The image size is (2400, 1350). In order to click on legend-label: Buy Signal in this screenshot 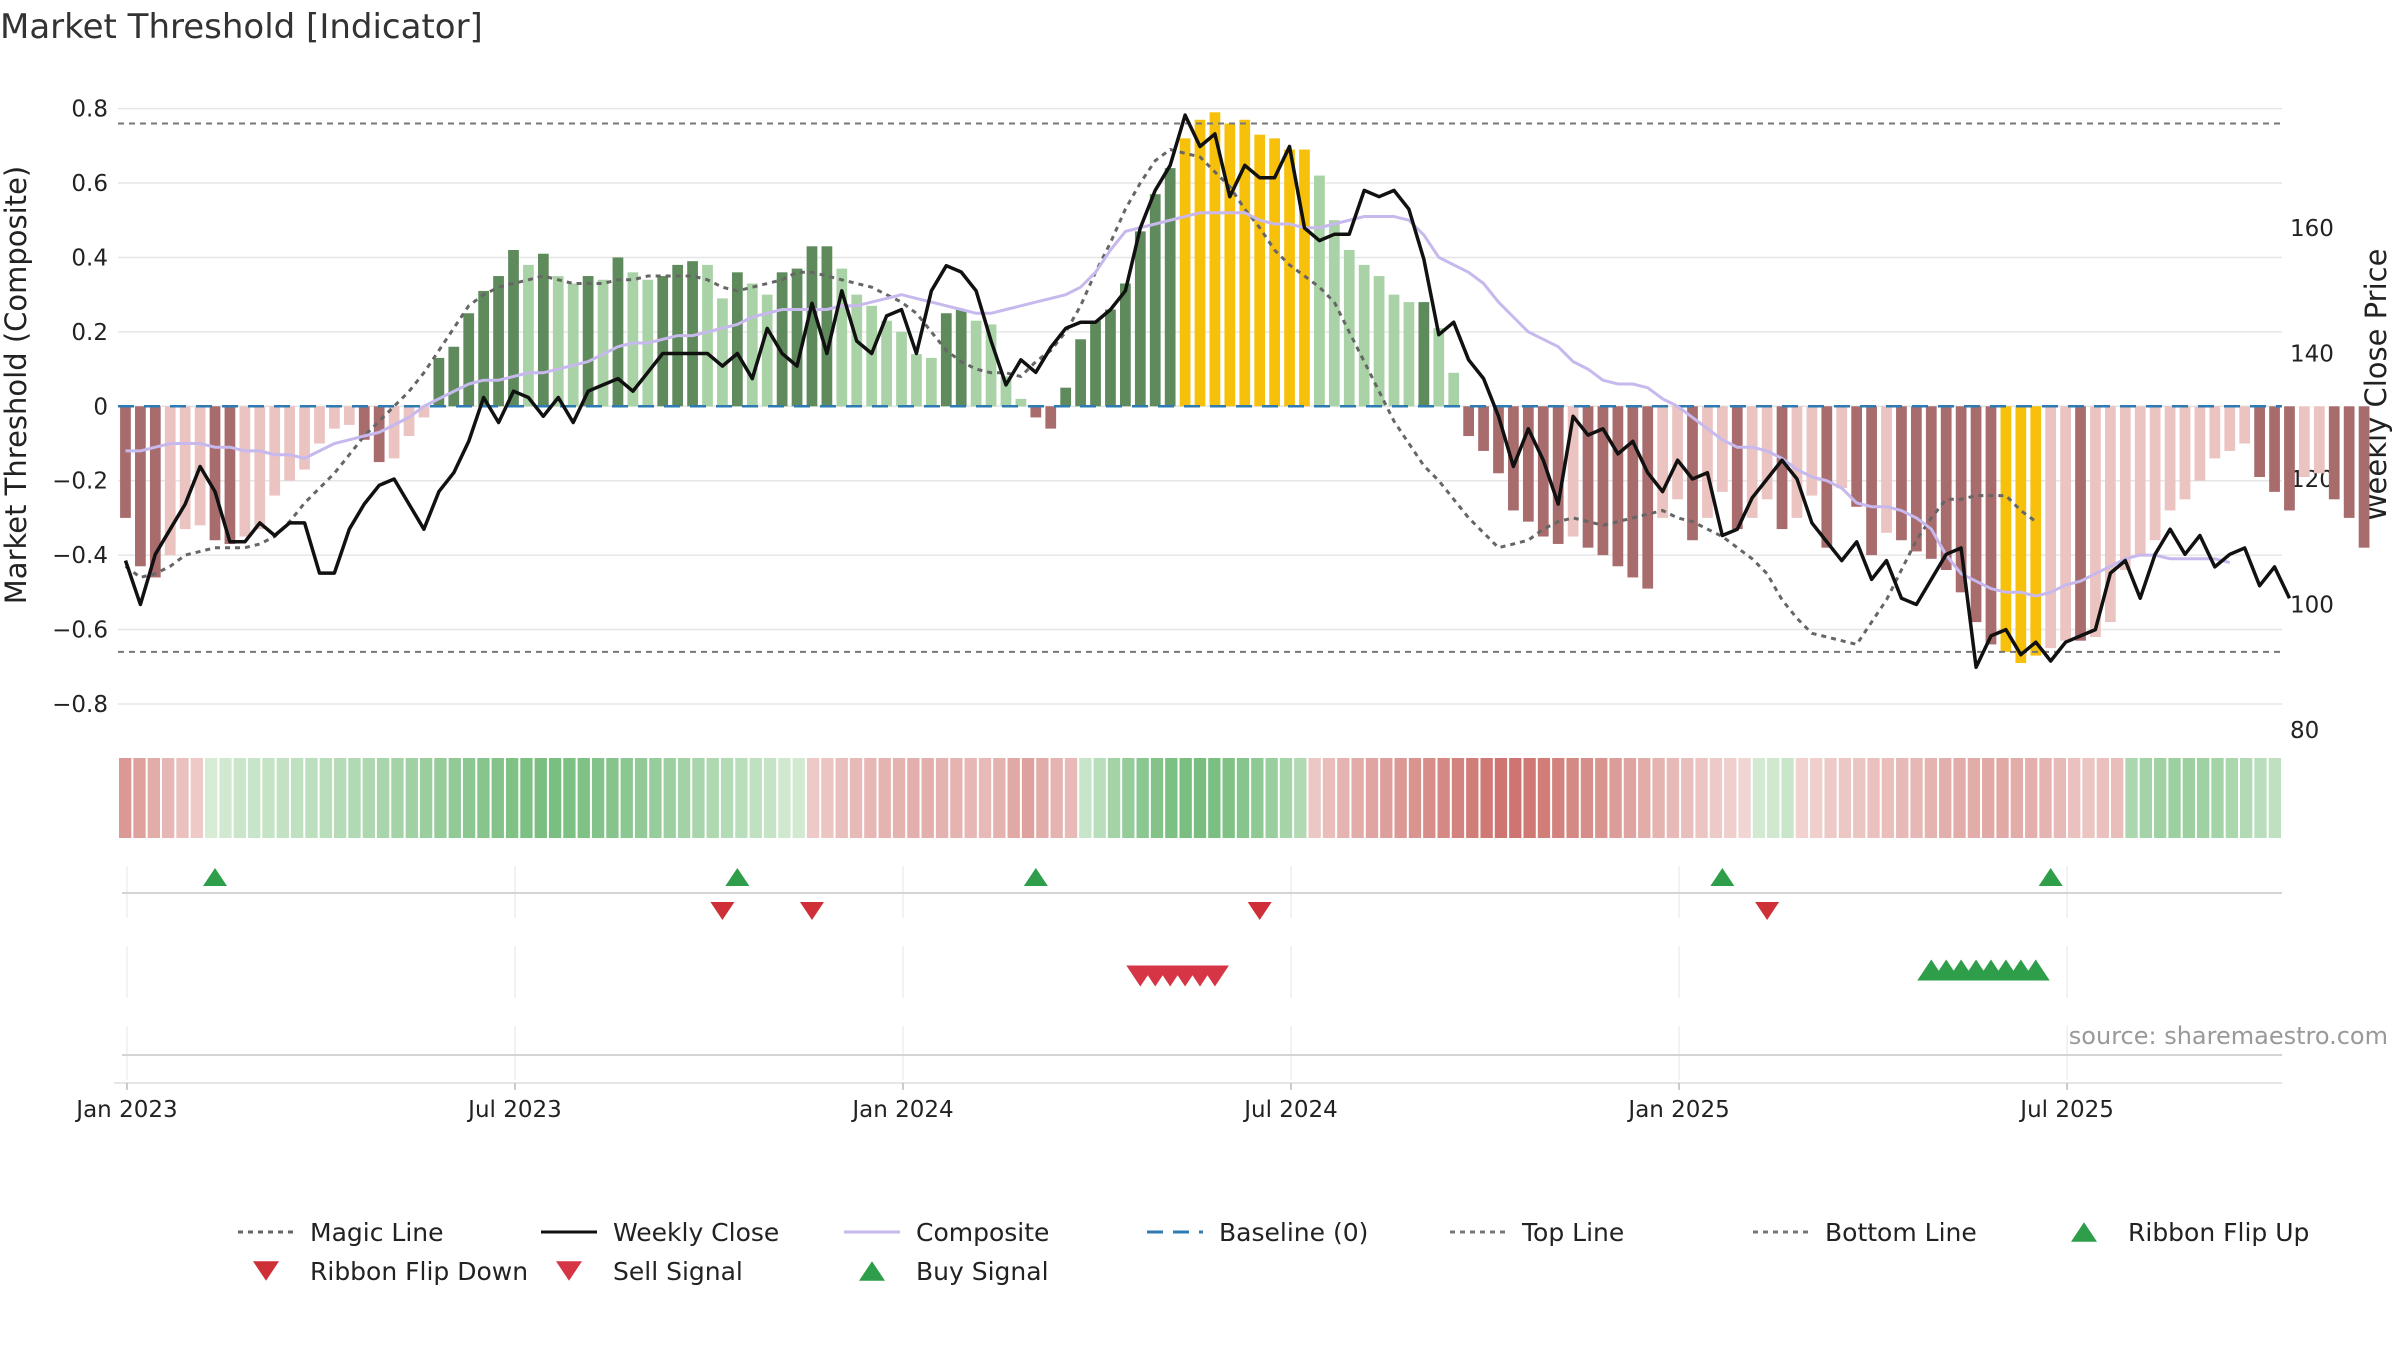, I will do `click(982, 1271)`.